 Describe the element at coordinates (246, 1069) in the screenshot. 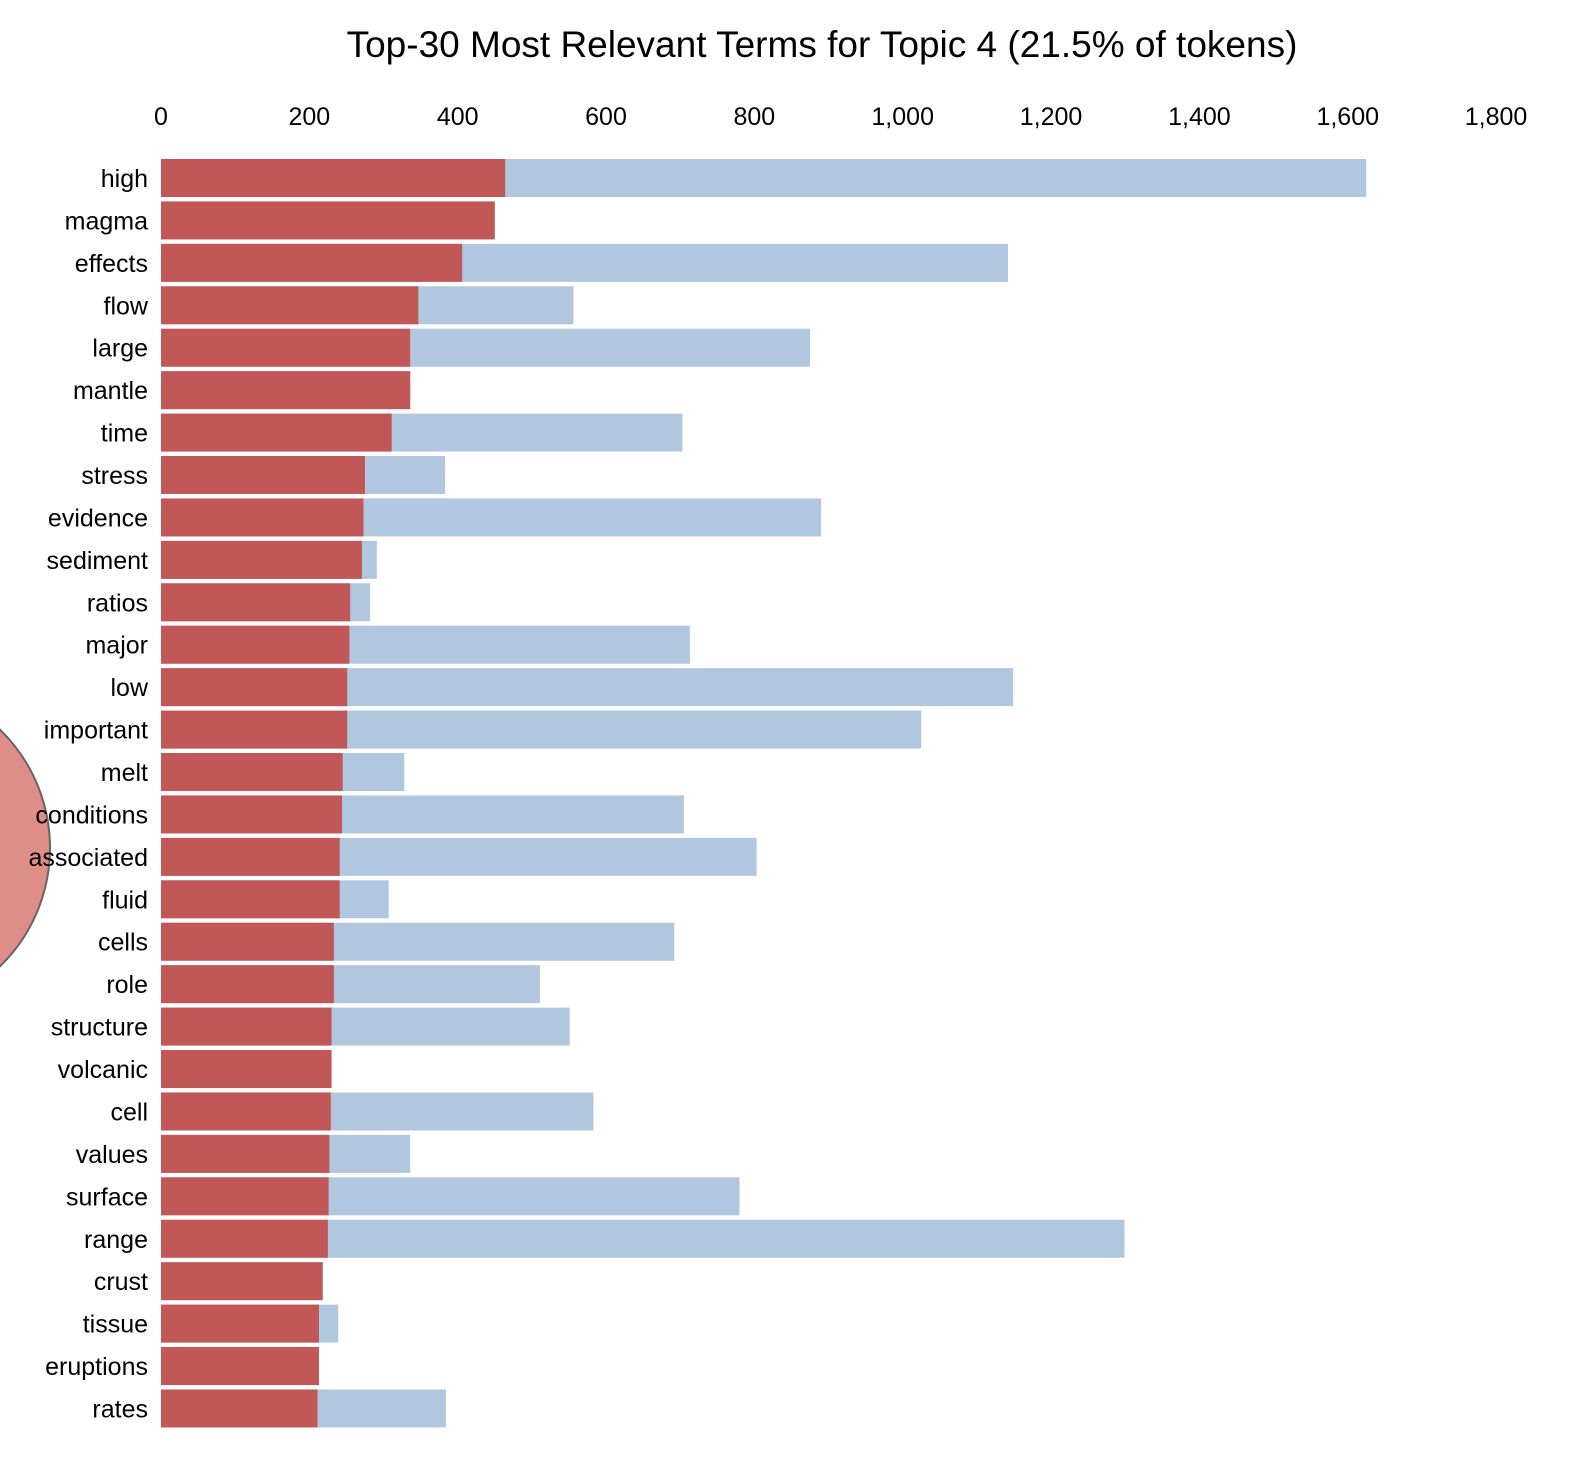

I see `bar-topic-volcanic` at that location.